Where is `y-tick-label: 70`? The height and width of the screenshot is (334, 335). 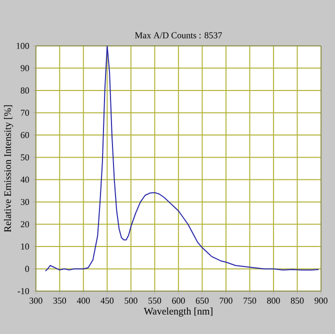
y-tick-label: 70 is located at coordinates (25, 113).